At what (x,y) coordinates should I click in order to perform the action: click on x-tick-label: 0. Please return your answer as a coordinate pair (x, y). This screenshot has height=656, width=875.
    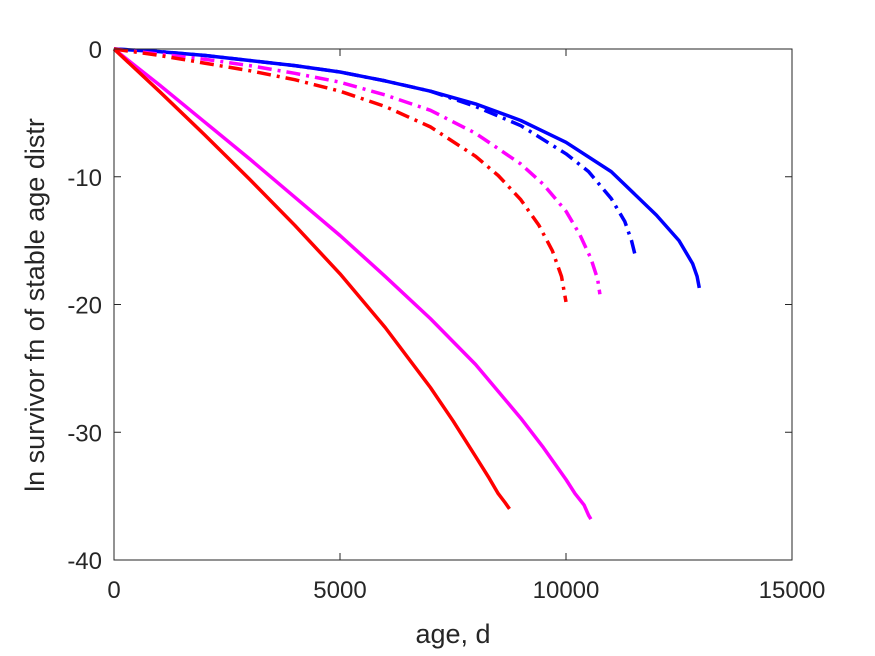
    Looking at the image, I should click on (113, 590).